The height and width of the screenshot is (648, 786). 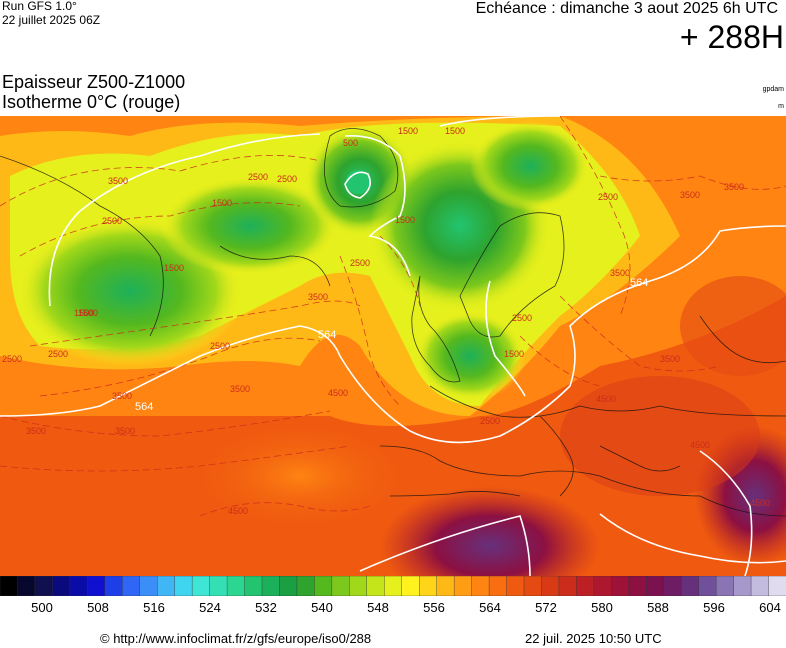 What do you see at coordinates (98, 607) in the screenshot?
I see `colorbar-tick-label: 508` at bounding box center [98, 607].